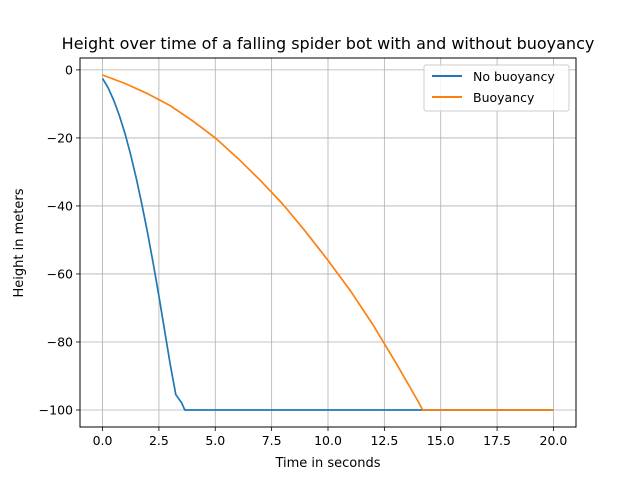 This screenshot has height=480, width=640. What do you see at coordinates (272, 440) in the screenshot?
I see `x-tick-label: 7.5` at bounding box center [272, 440].